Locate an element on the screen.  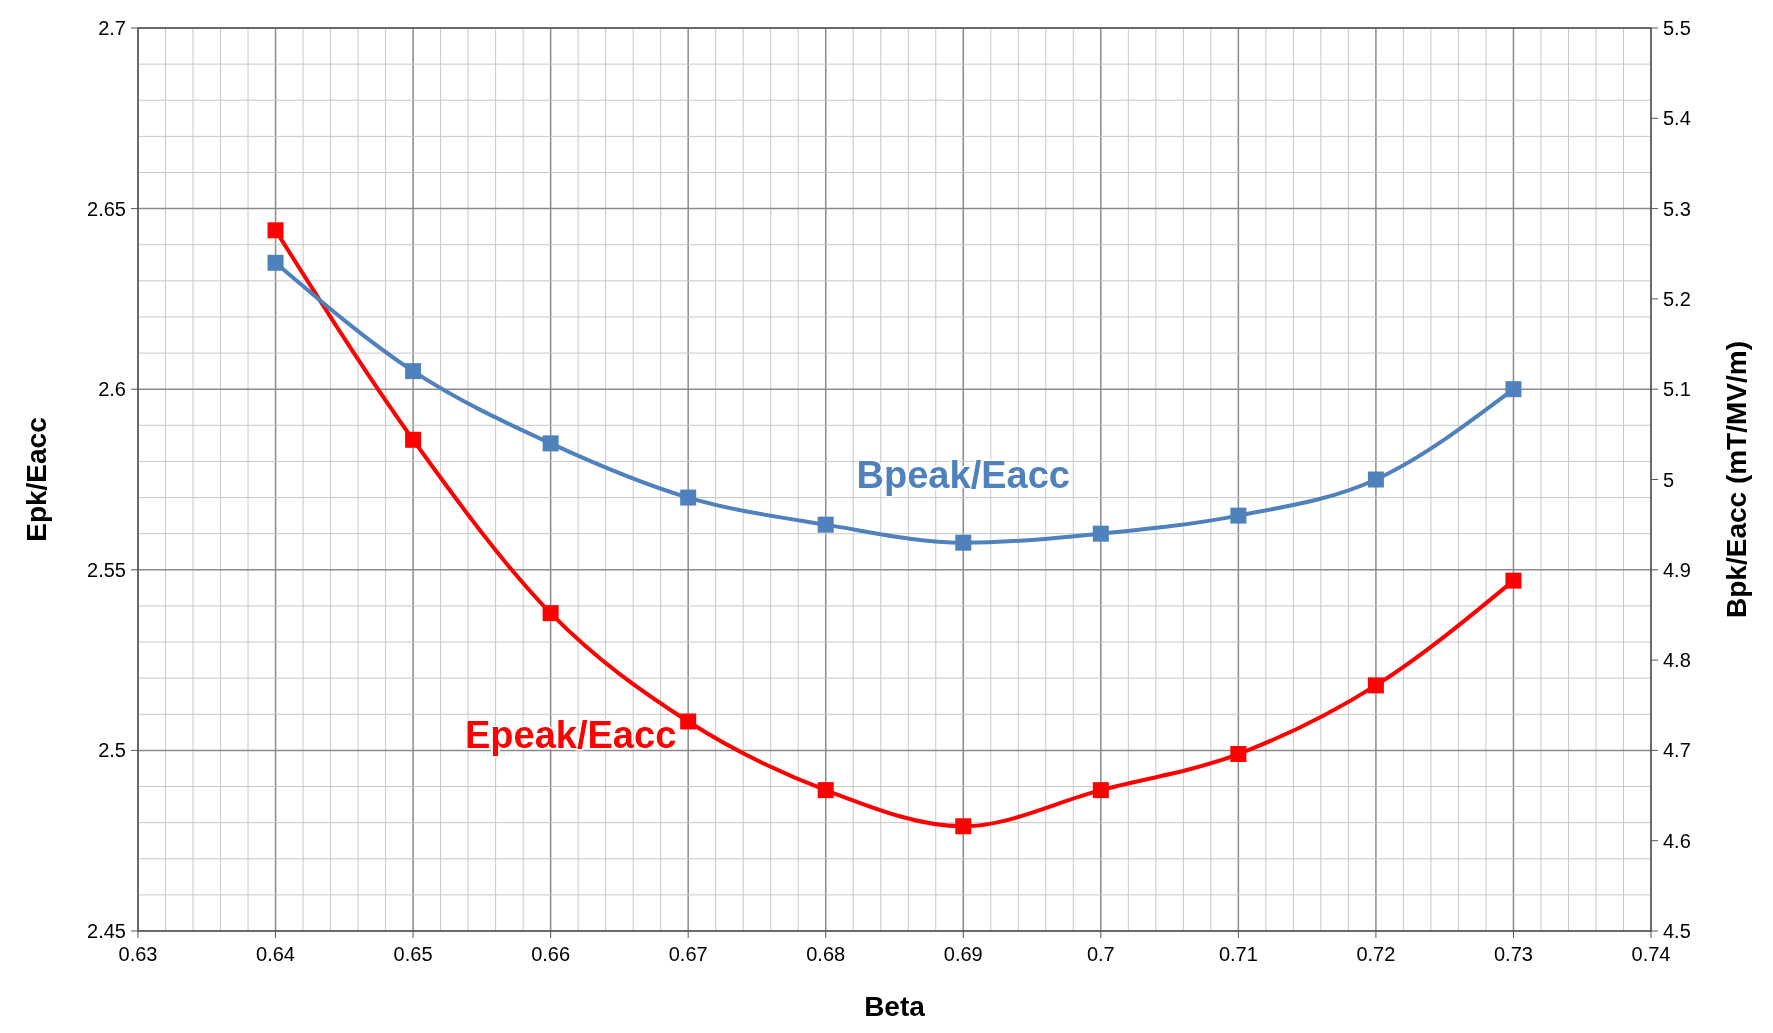
y-tick-label: 2.5 is located at coordinates (112, 750).